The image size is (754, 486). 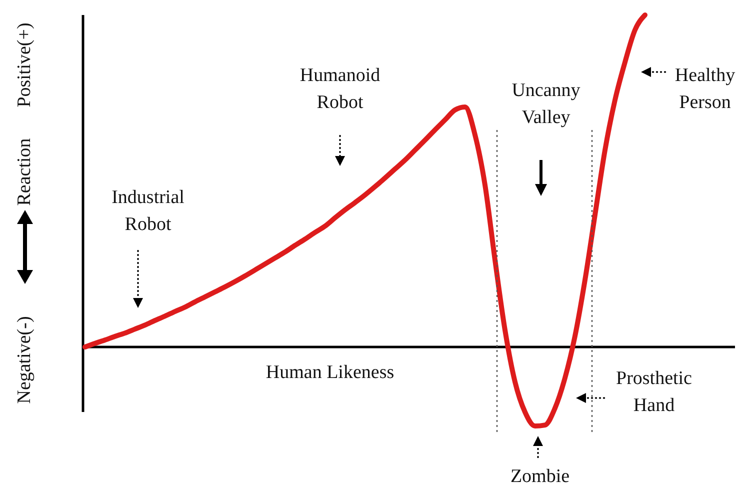 What do you see at coordinates (24, 172) in the screenshot?
I see `y-axis-title: Reaction` at bounding box center [24, 172].